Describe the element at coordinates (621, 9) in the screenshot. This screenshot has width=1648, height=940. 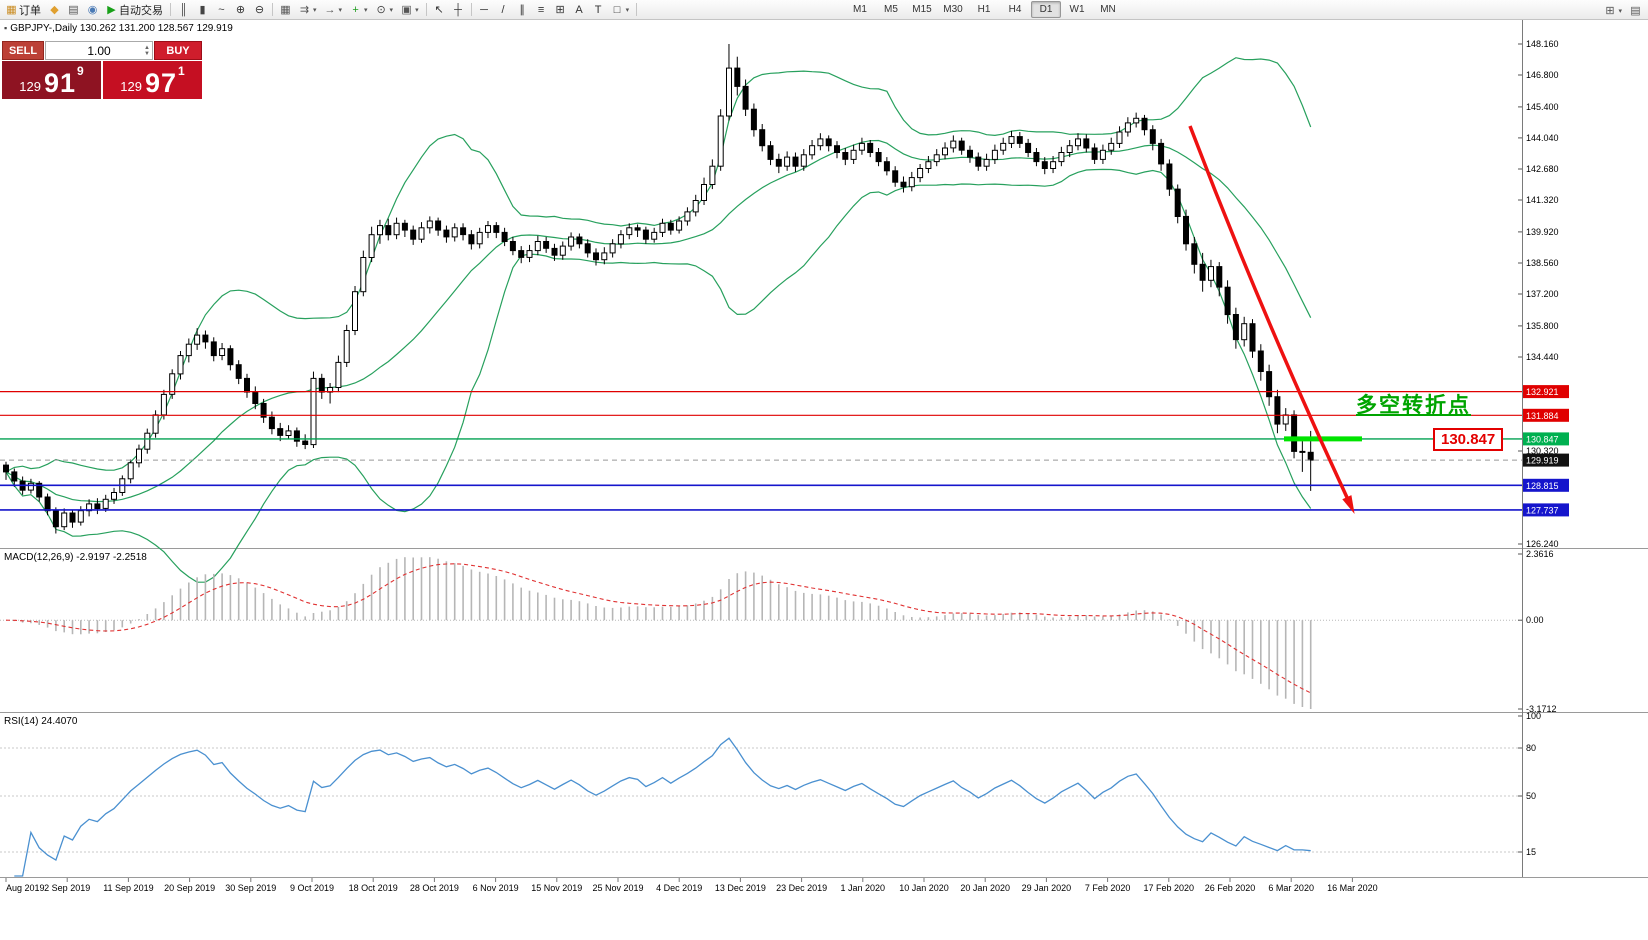
I see `shapes-icon: □ ▾` at that location.